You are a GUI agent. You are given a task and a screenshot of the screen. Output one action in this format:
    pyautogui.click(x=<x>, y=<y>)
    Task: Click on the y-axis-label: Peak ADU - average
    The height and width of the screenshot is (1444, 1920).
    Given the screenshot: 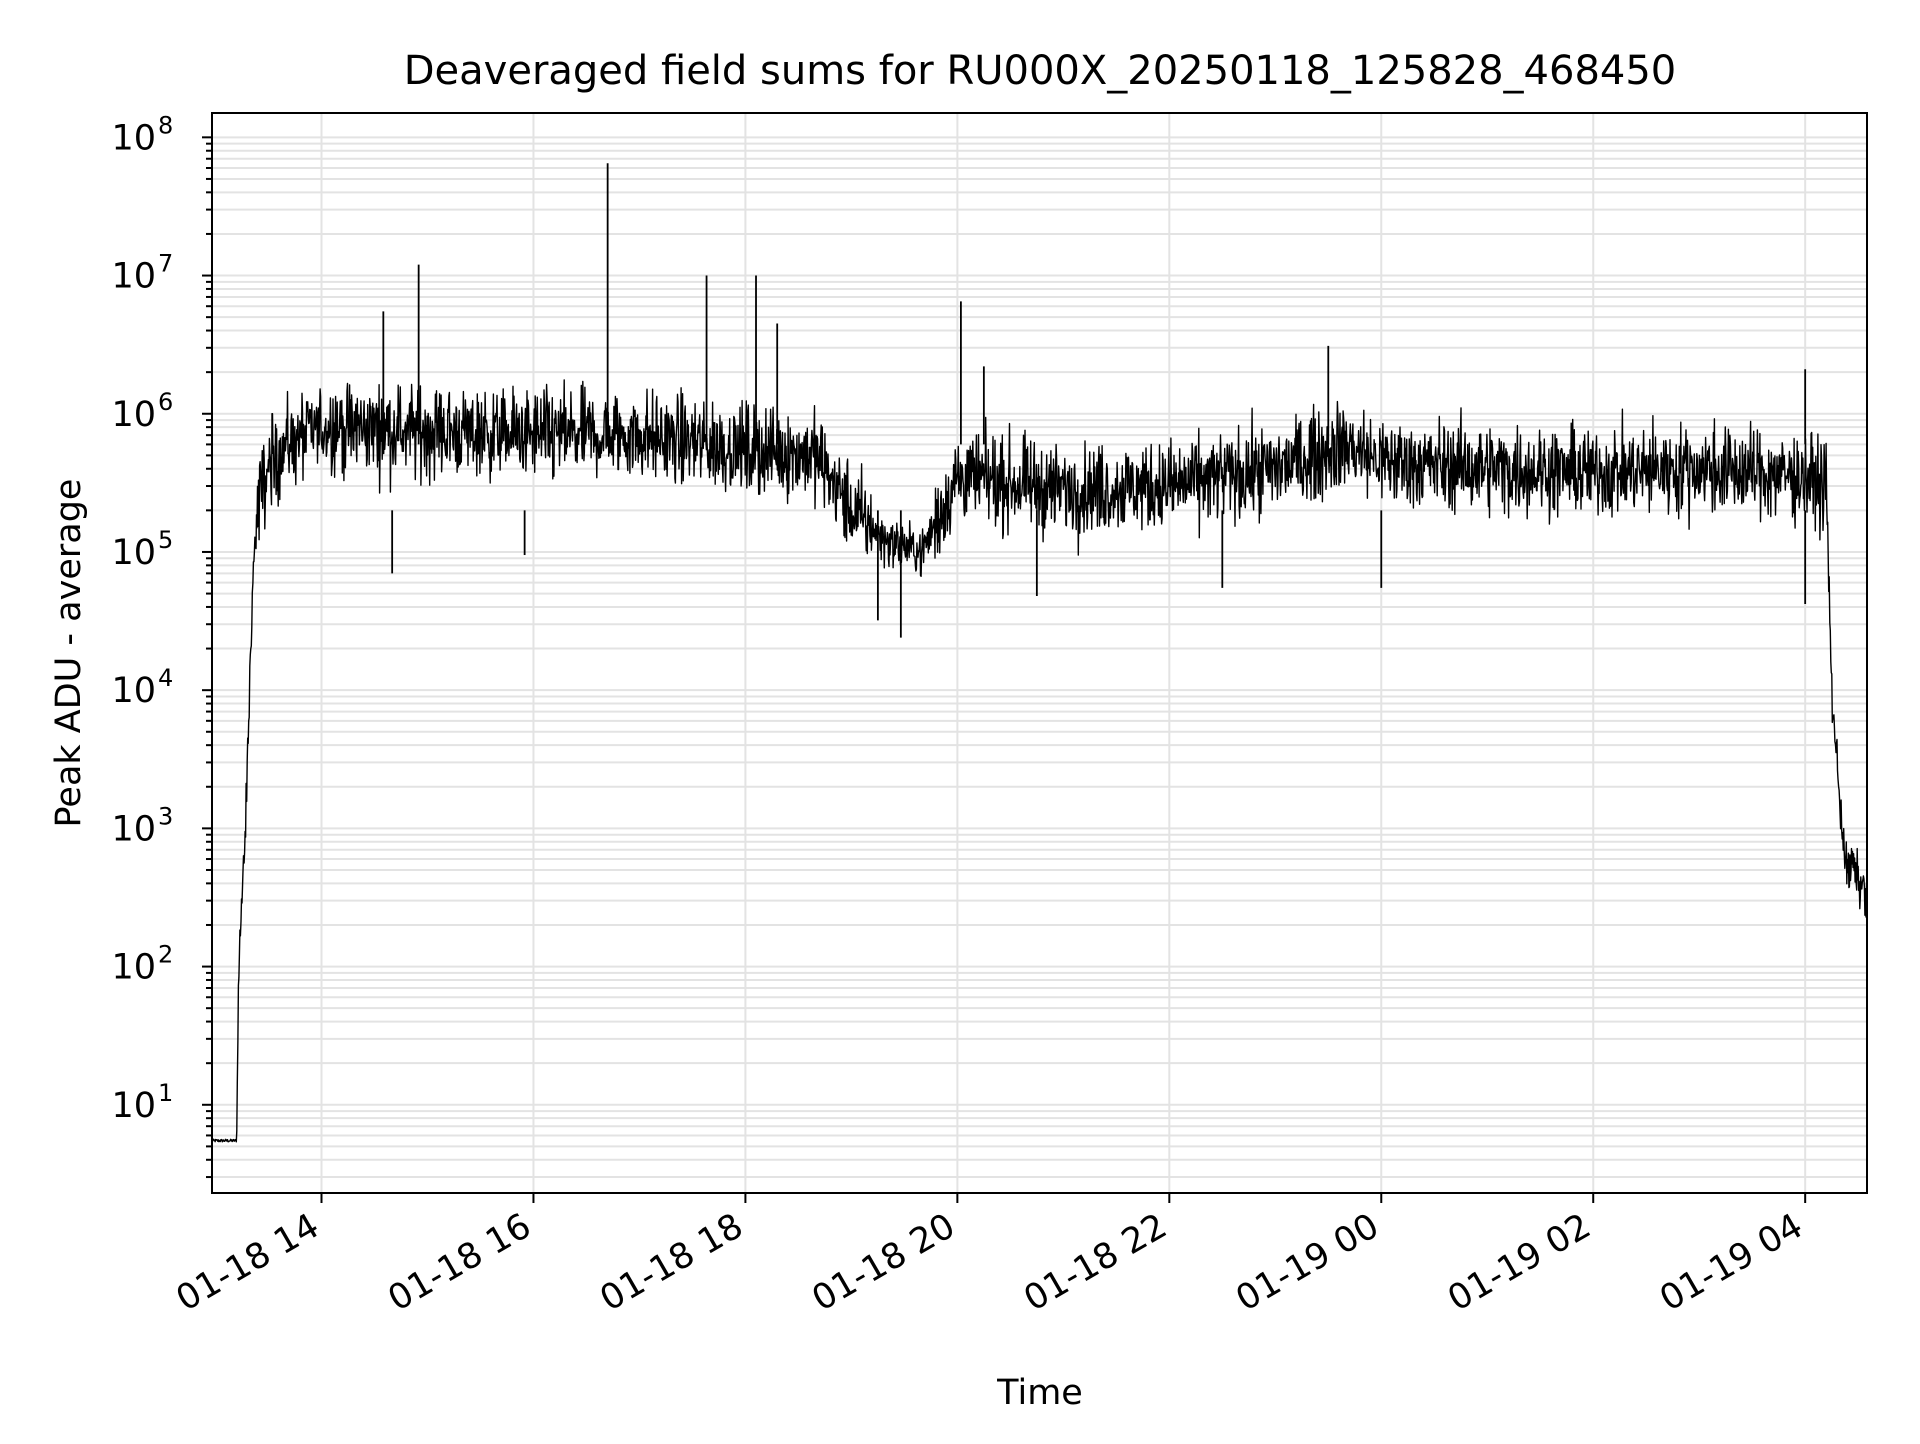 What is the action you would take?
    pyautogui.click(x=69, y=653)
    